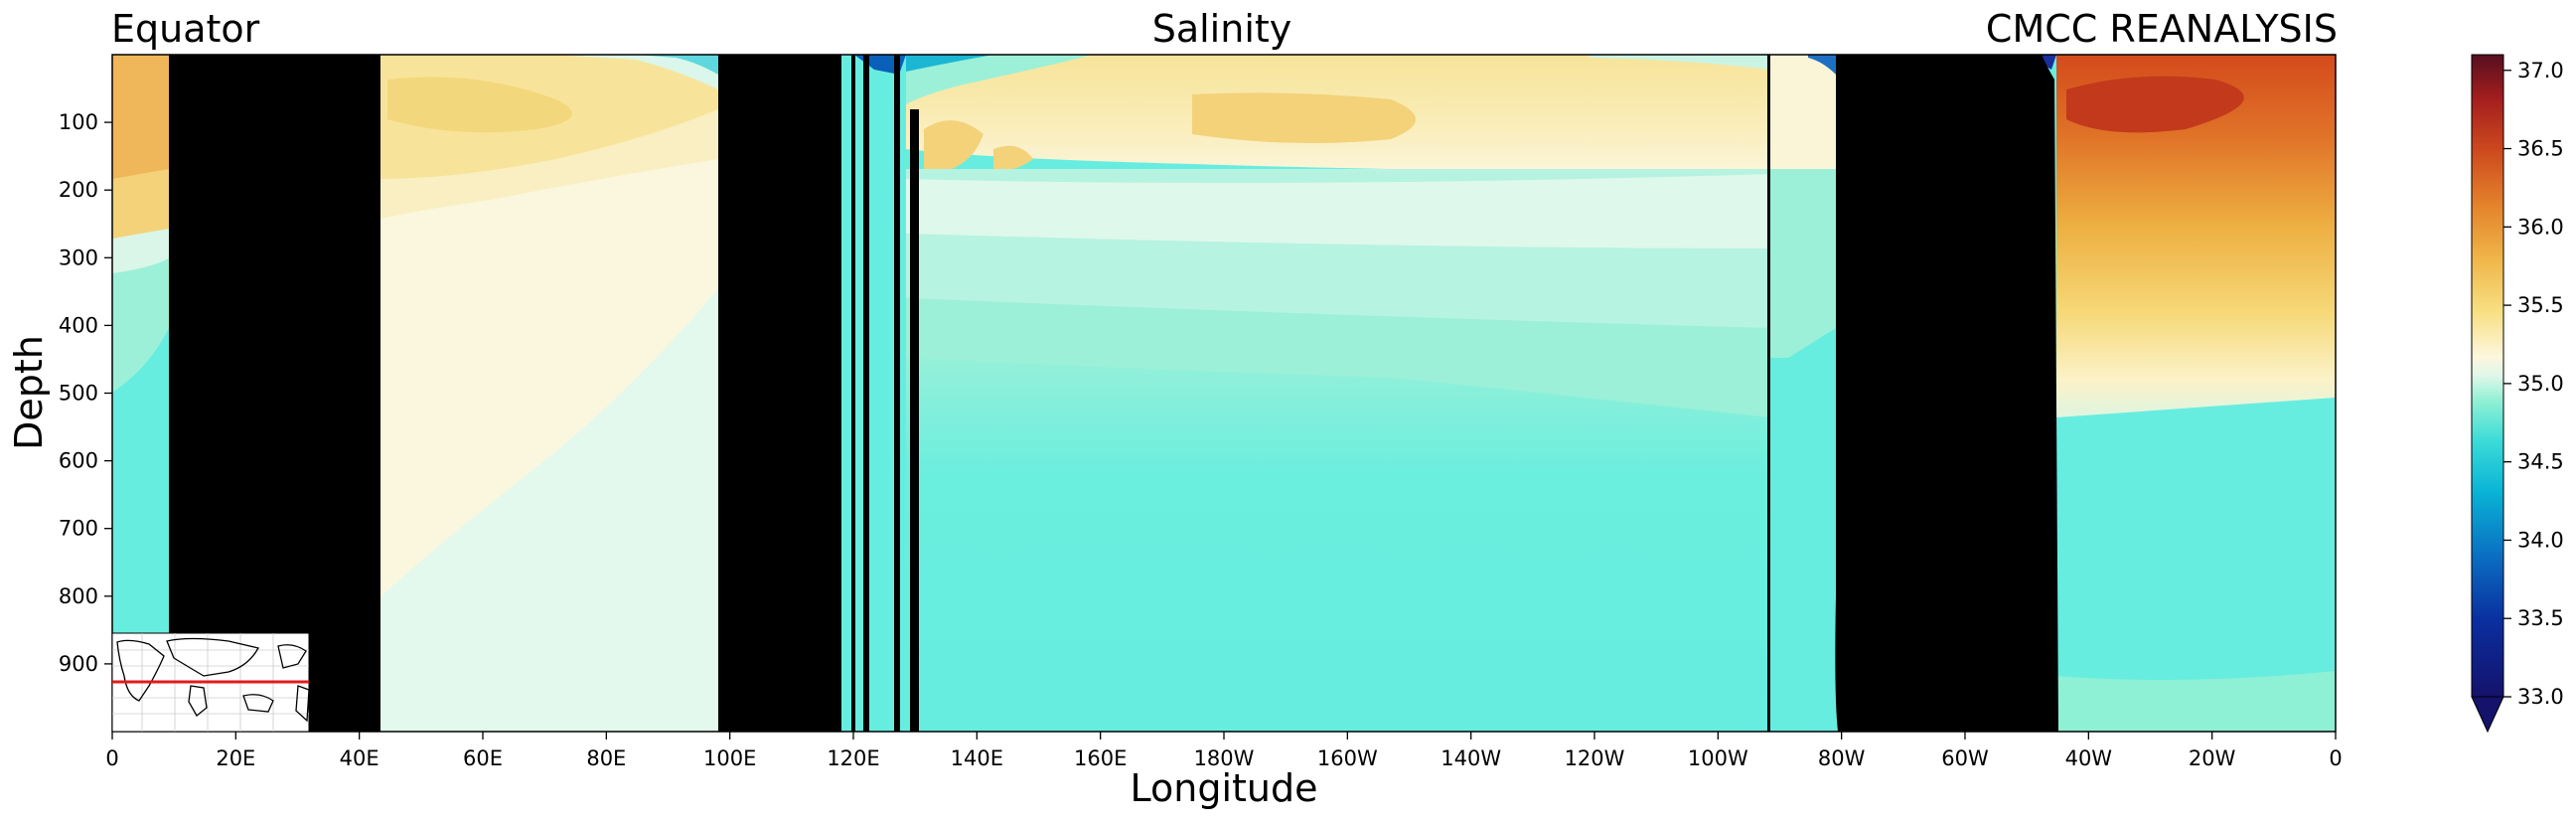 This screenshot has height=824, width=2576. What do you see at coordinates (78, 394) in the screenshot?
I see `y-tick-label: 500` at bounding box center [78, 394].